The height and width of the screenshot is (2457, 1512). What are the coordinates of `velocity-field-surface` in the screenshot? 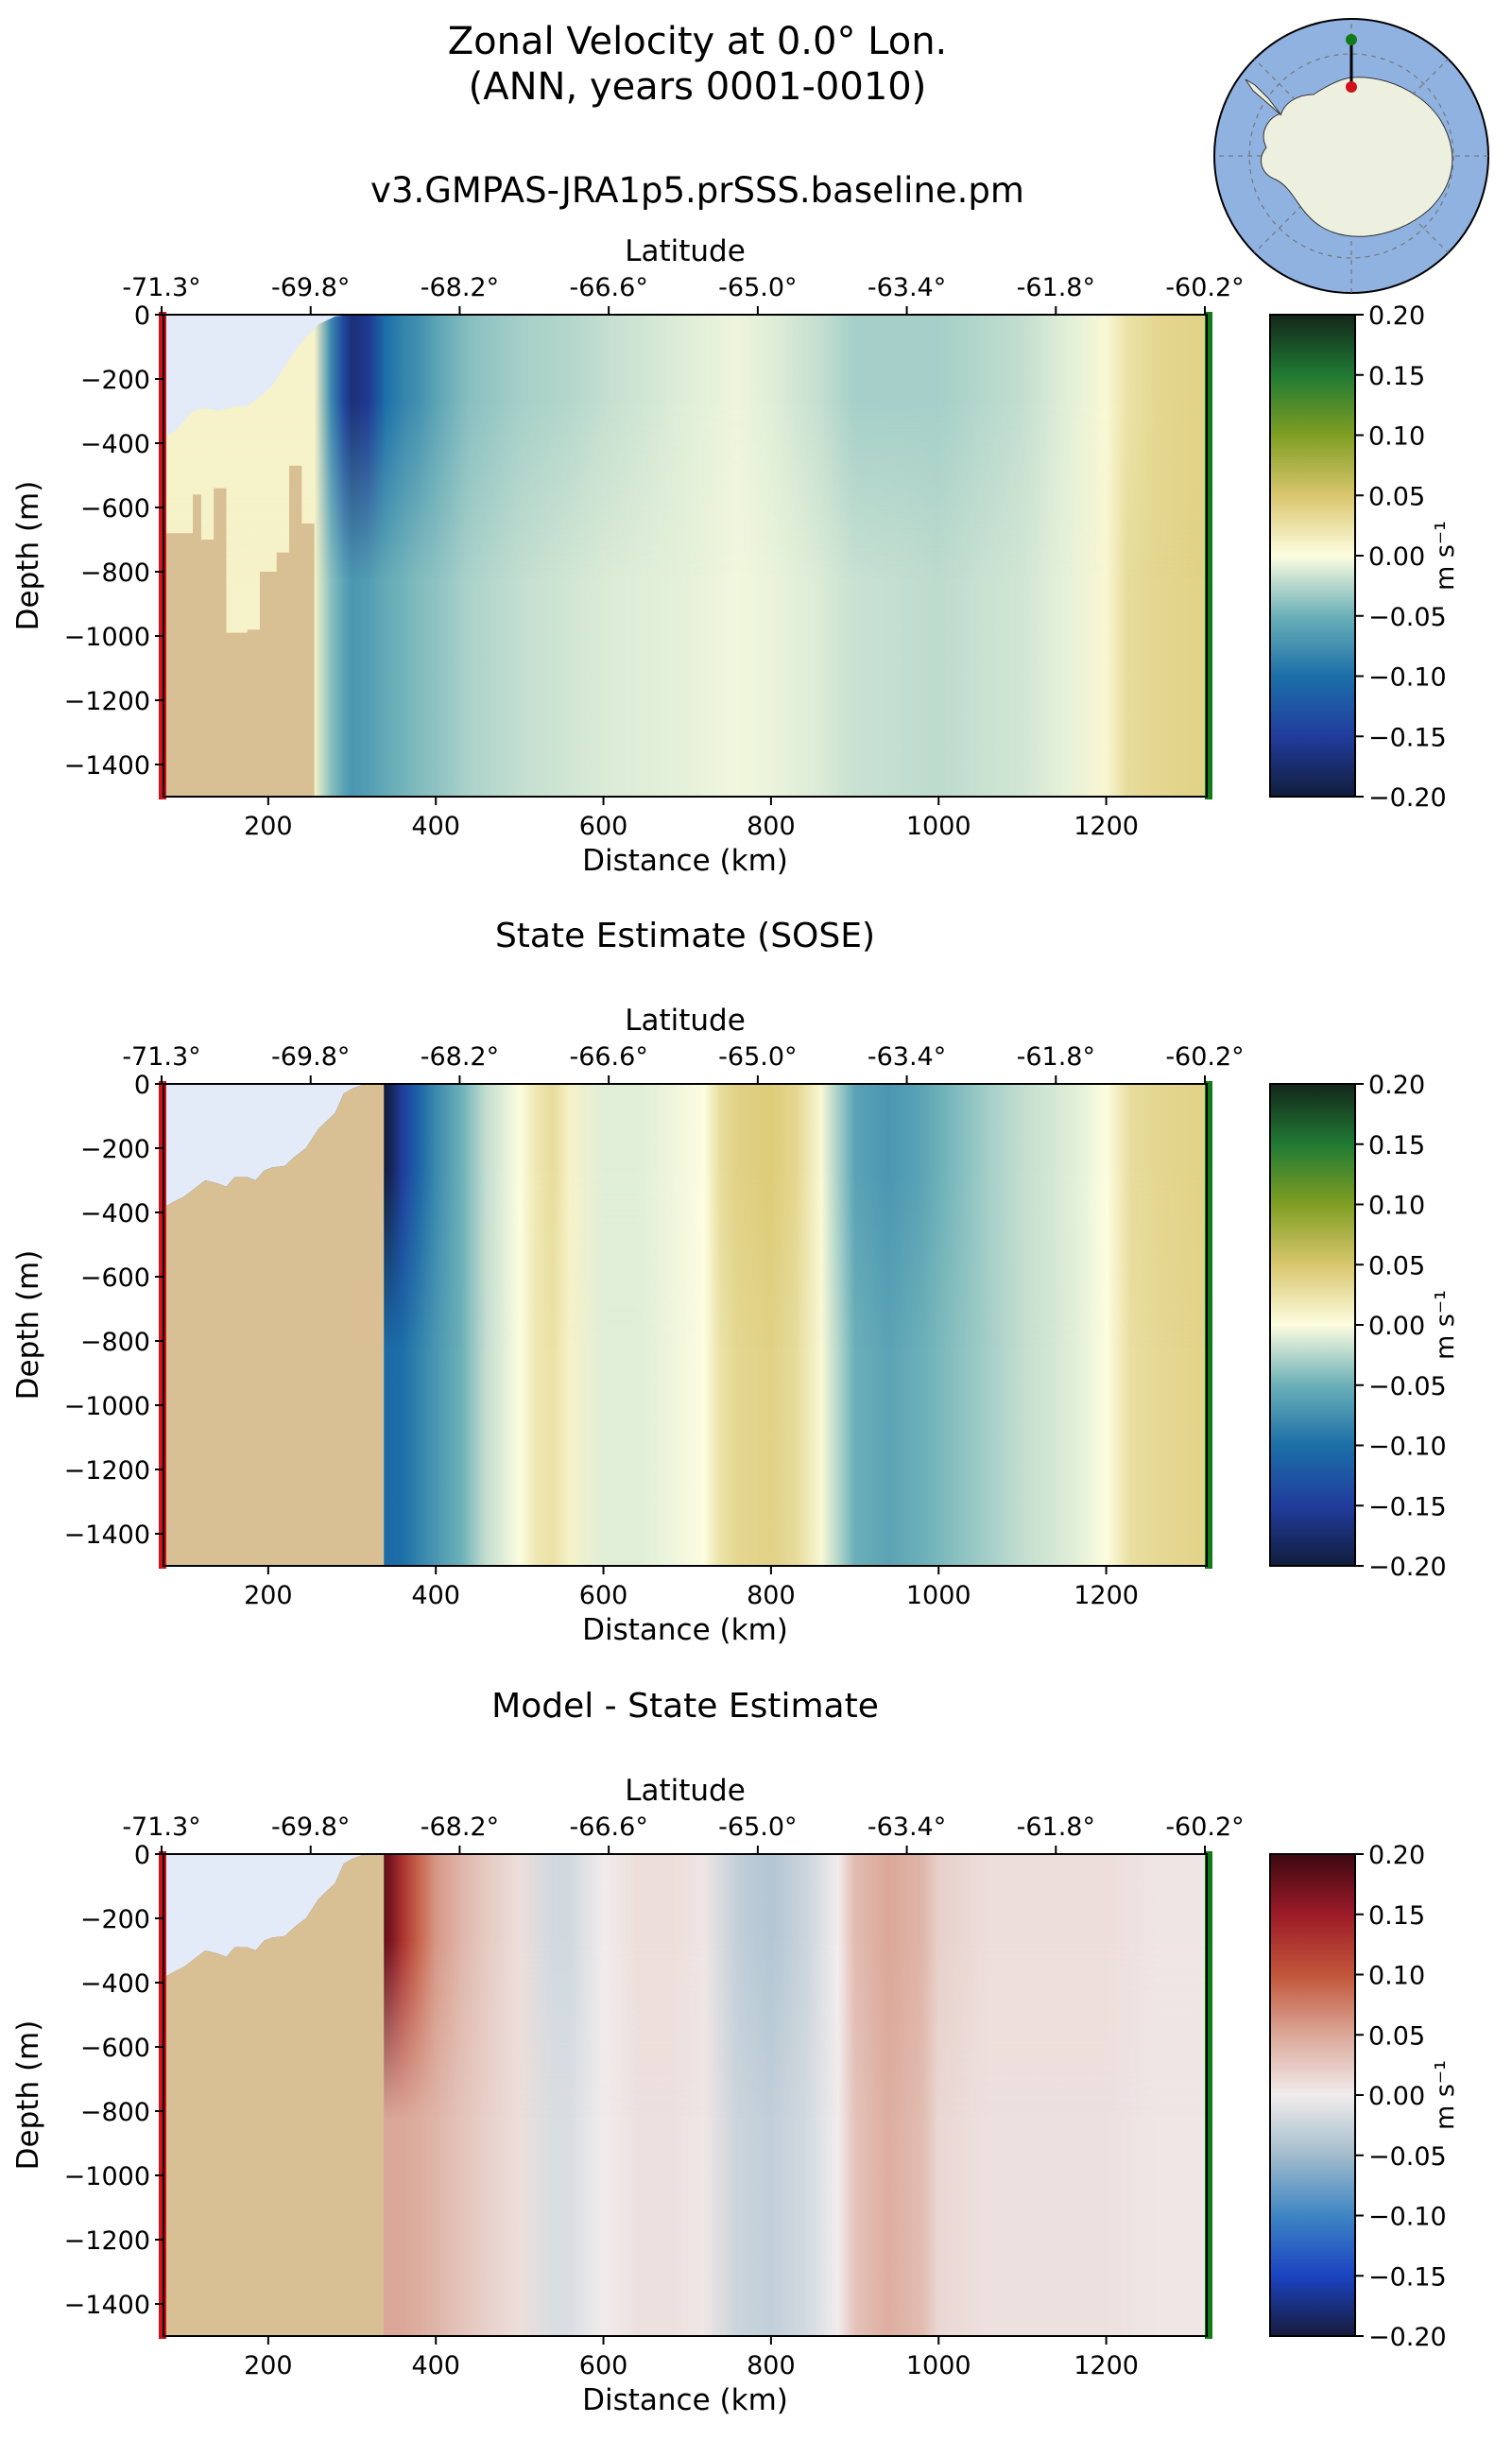 It's located at (685, 556).